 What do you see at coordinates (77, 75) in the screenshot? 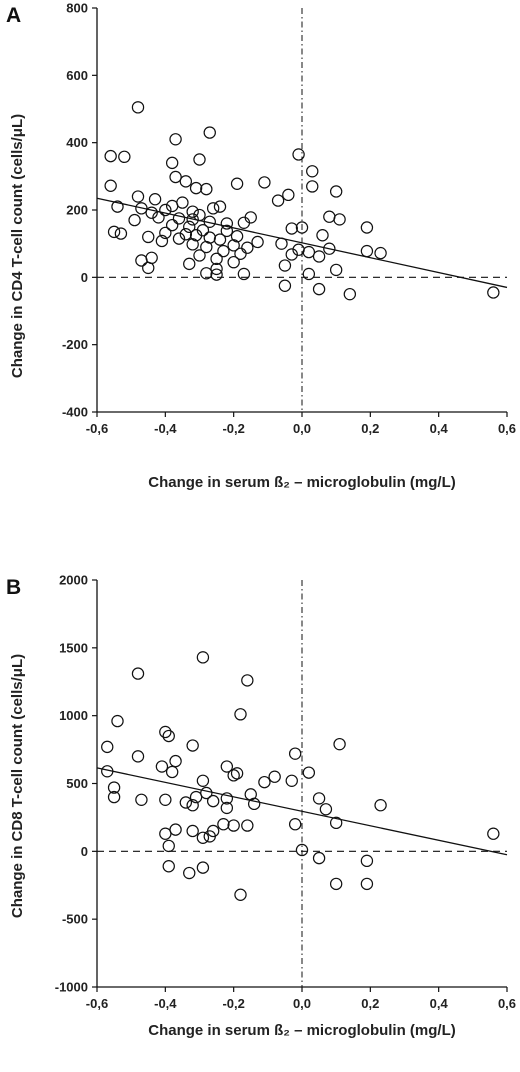
I see `panel-a-y-tick-label: 600` at bounding box center [77, 75].